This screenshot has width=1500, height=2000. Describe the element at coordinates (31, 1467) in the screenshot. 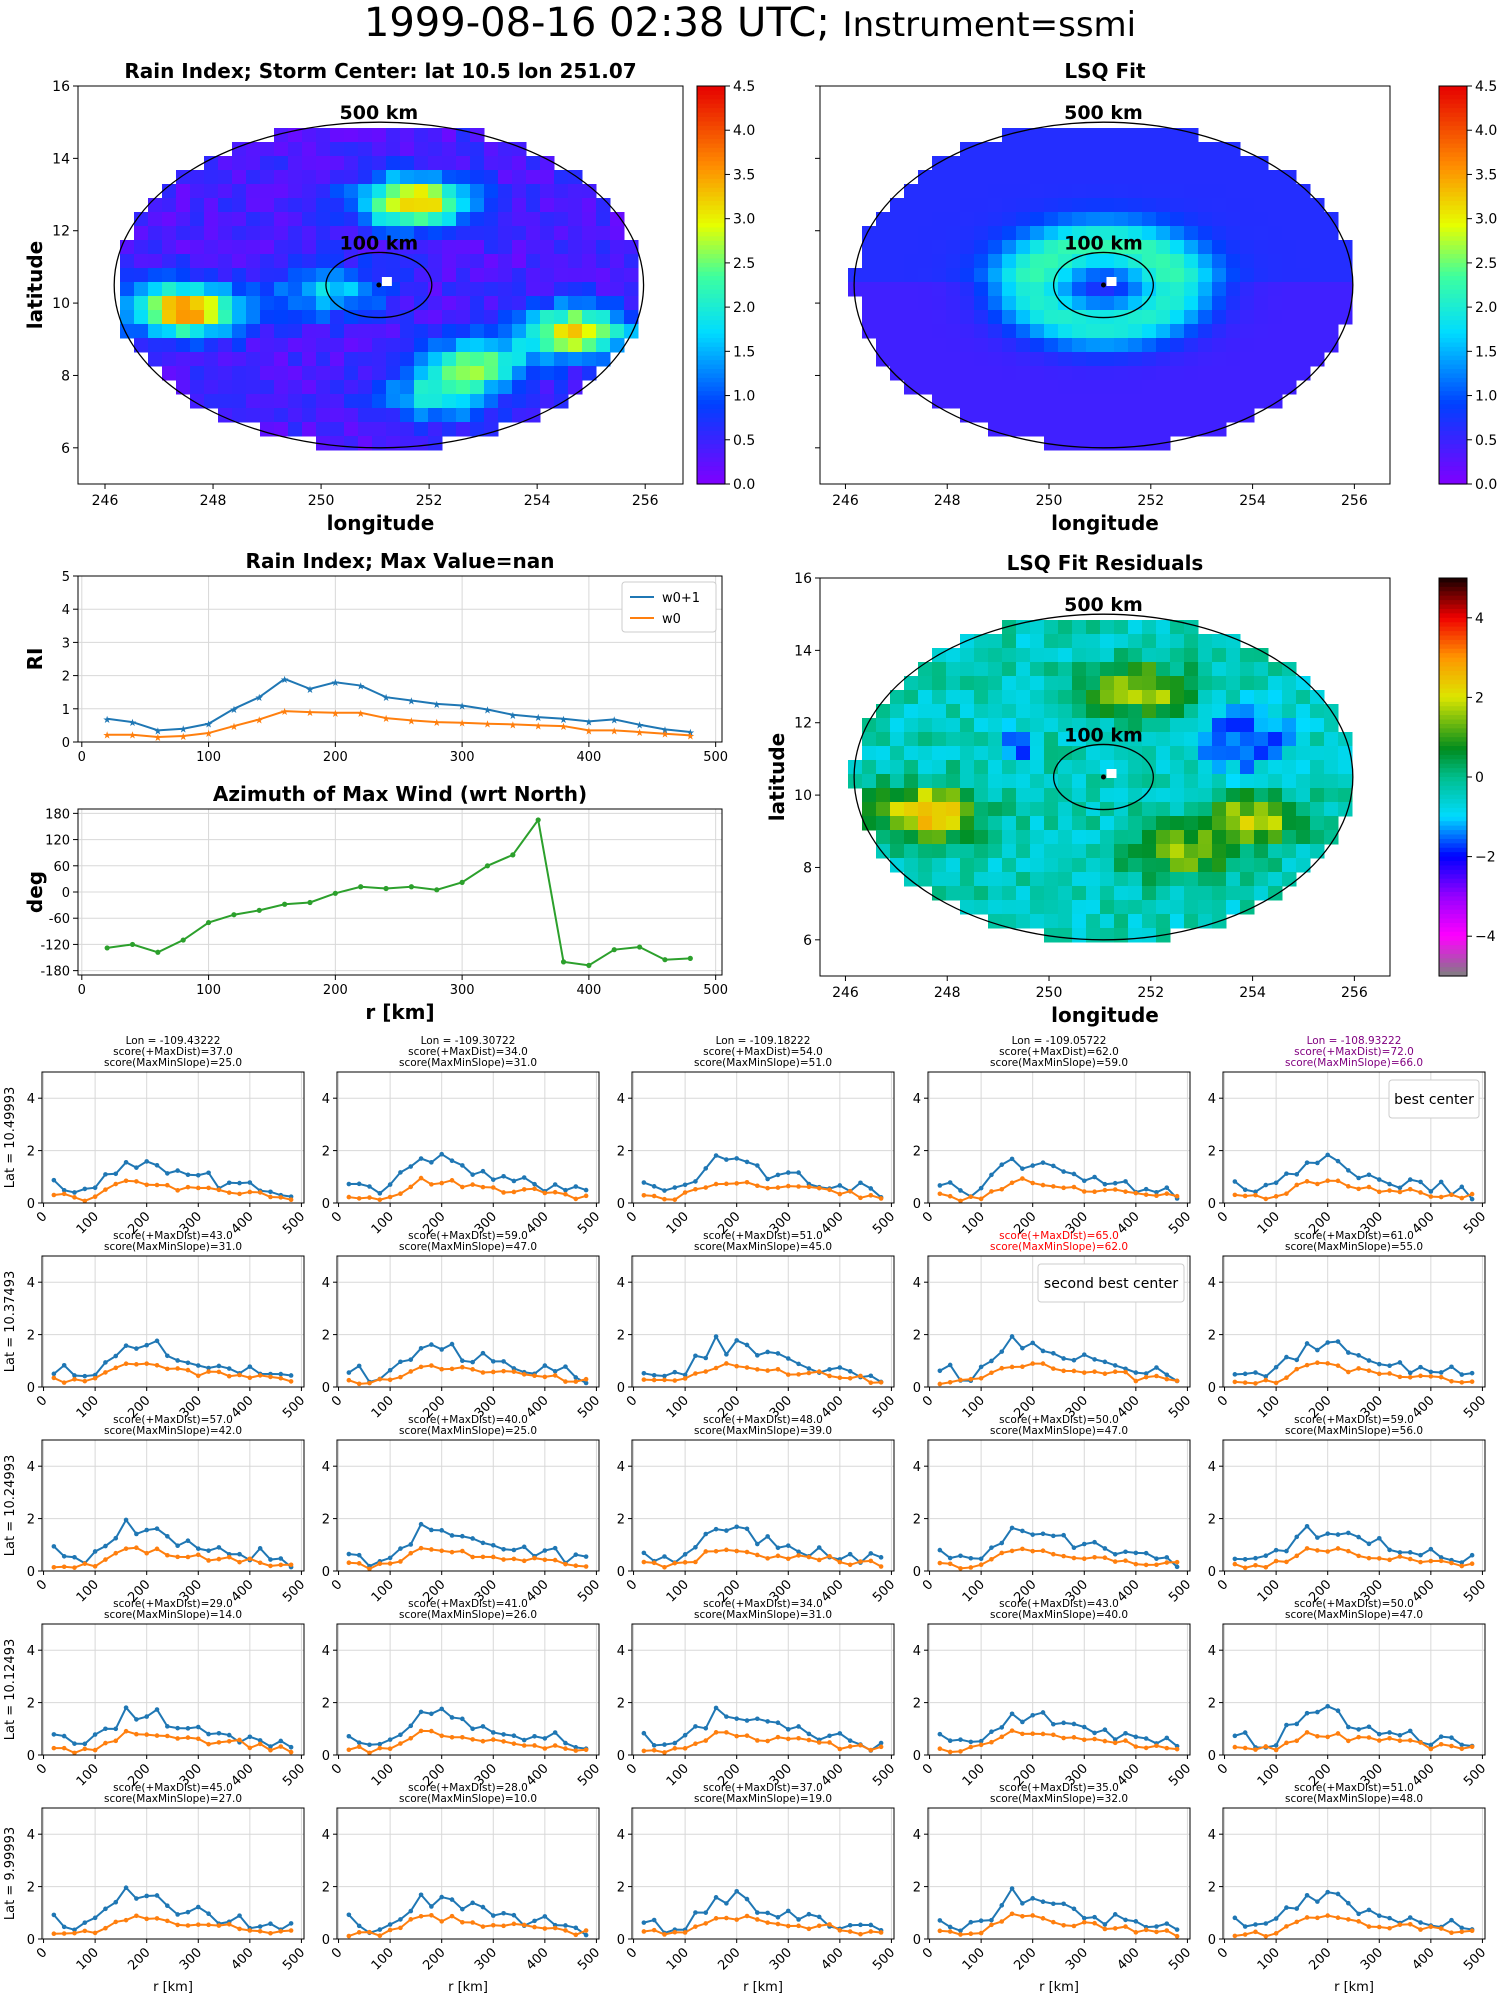

I see `profile-r2c0-ytick-label: 4` at that location.